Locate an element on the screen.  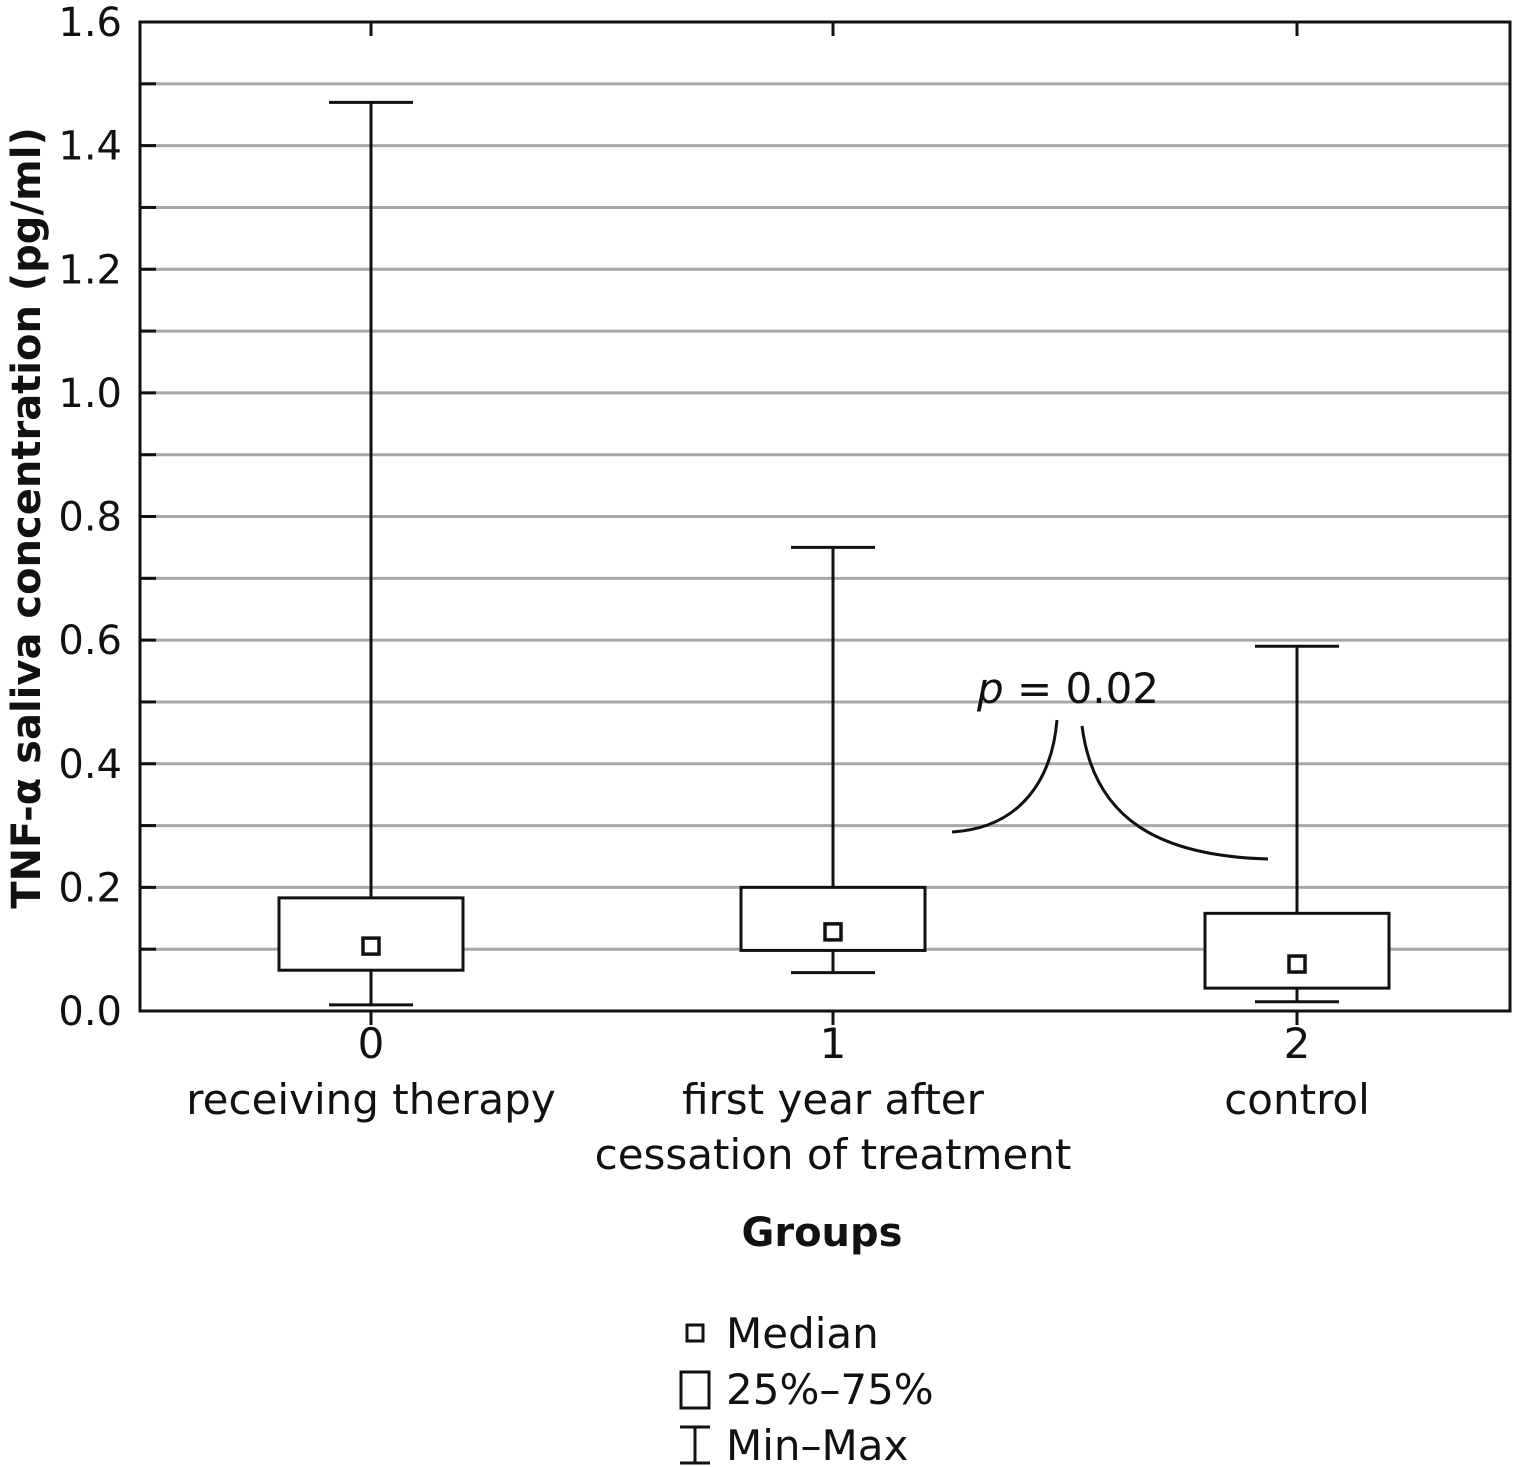
x-category-code: 1 is located at coordinates (833, 1043).